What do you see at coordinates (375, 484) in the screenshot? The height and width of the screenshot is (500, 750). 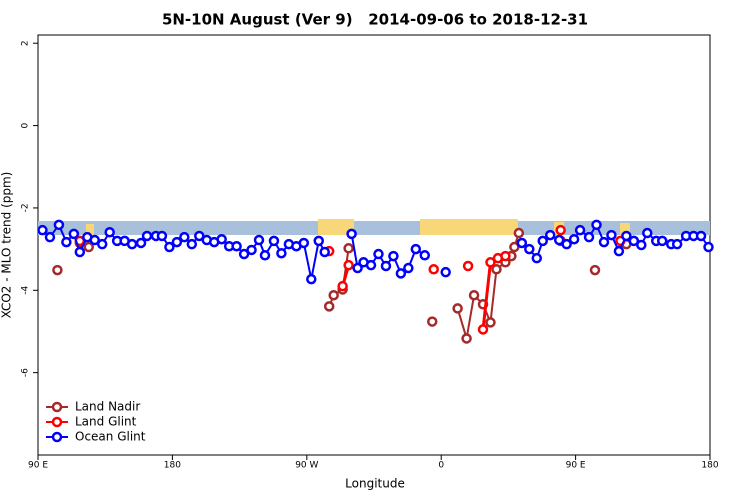 I see `x-axis-label: Longitude` at bounding box center [375, 484].